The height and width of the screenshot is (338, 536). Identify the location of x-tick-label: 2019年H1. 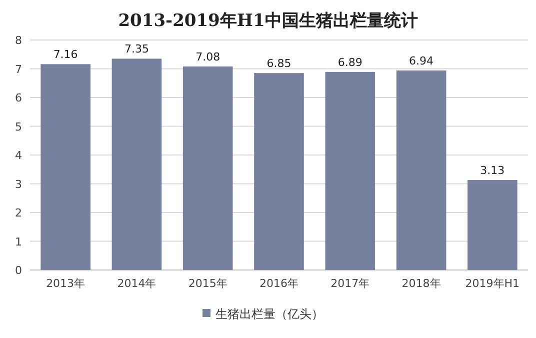
(492, 283).